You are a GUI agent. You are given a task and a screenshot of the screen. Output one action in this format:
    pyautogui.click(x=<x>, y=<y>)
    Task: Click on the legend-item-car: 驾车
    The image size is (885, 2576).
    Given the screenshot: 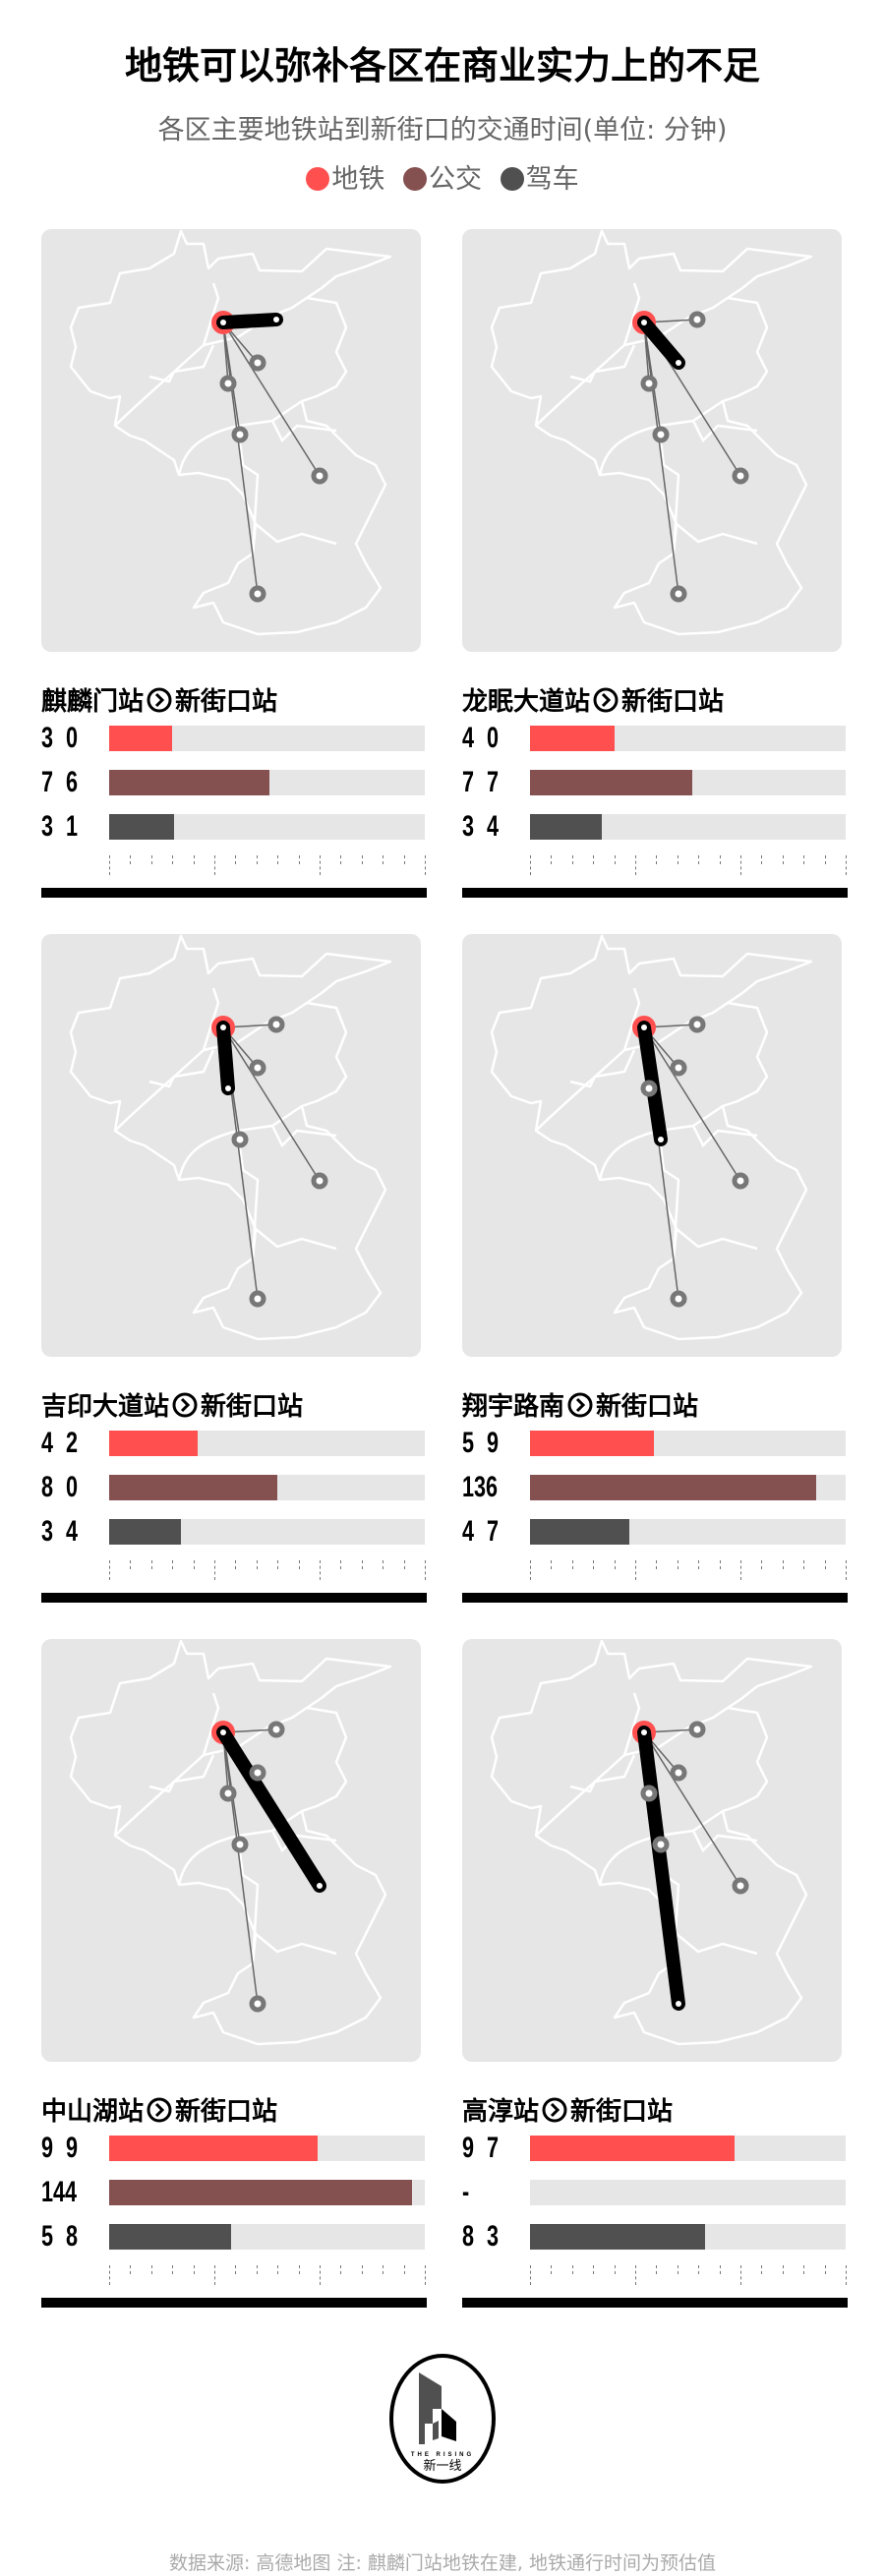 What is the action you would take?
    pyautogui.click(x=539, y=179)
    